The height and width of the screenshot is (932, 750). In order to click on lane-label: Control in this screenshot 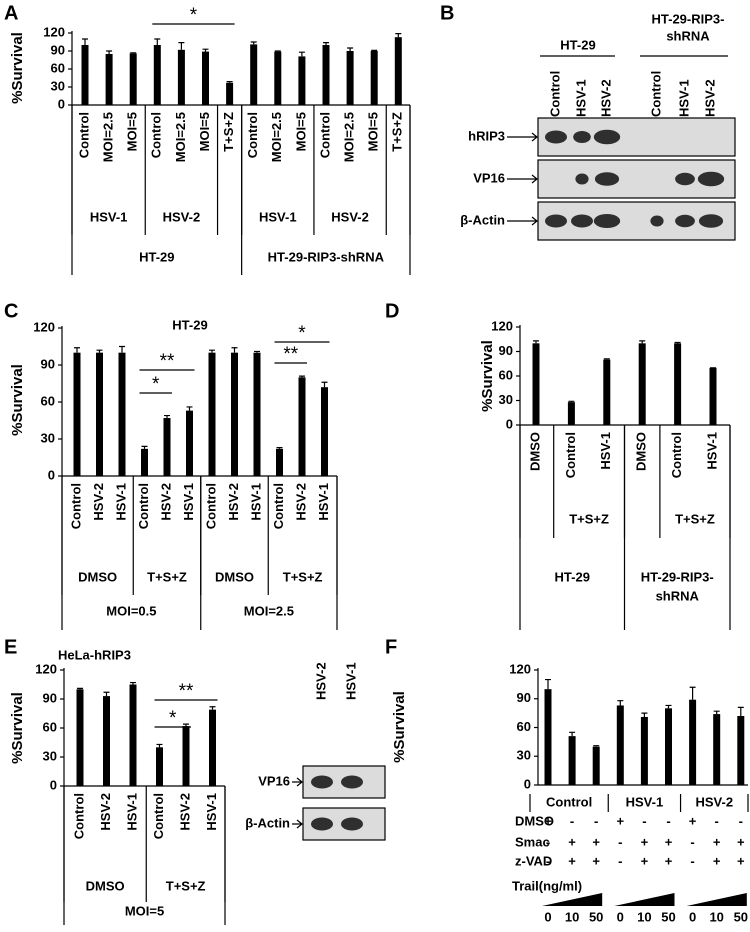, I will do `click(655, 94)`.